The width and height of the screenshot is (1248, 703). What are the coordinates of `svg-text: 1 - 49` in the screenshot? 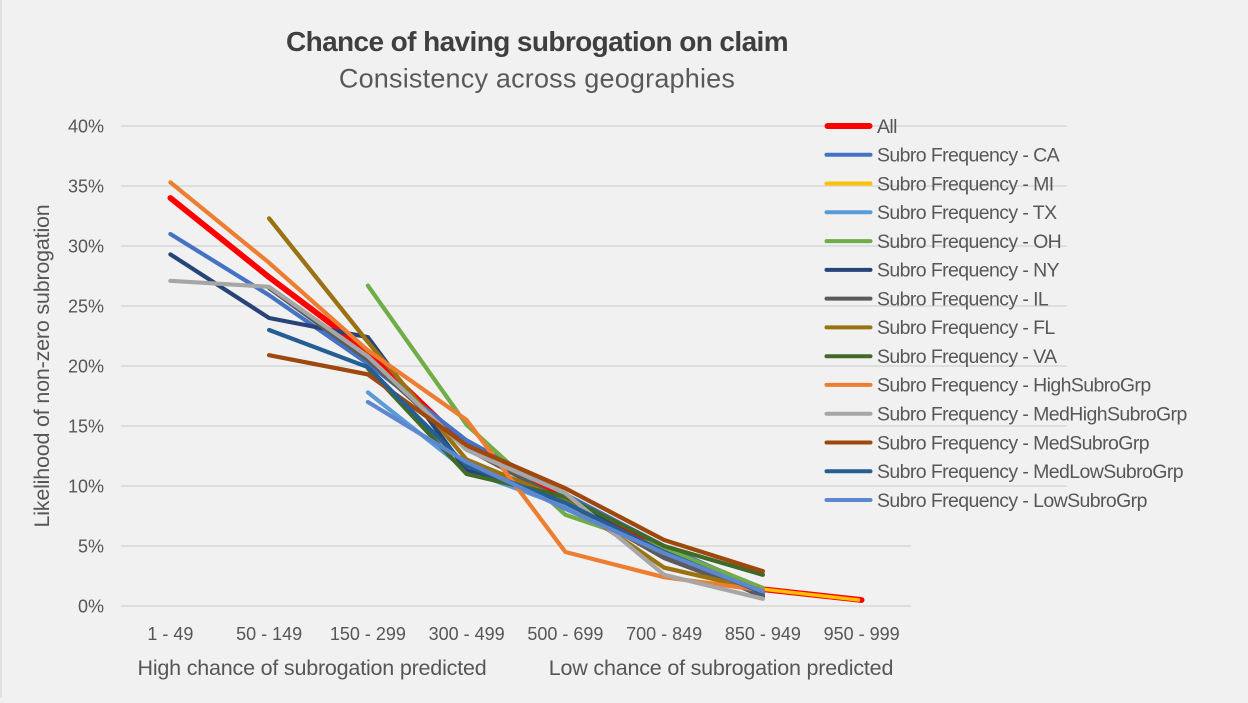 It's located at (170, 634).